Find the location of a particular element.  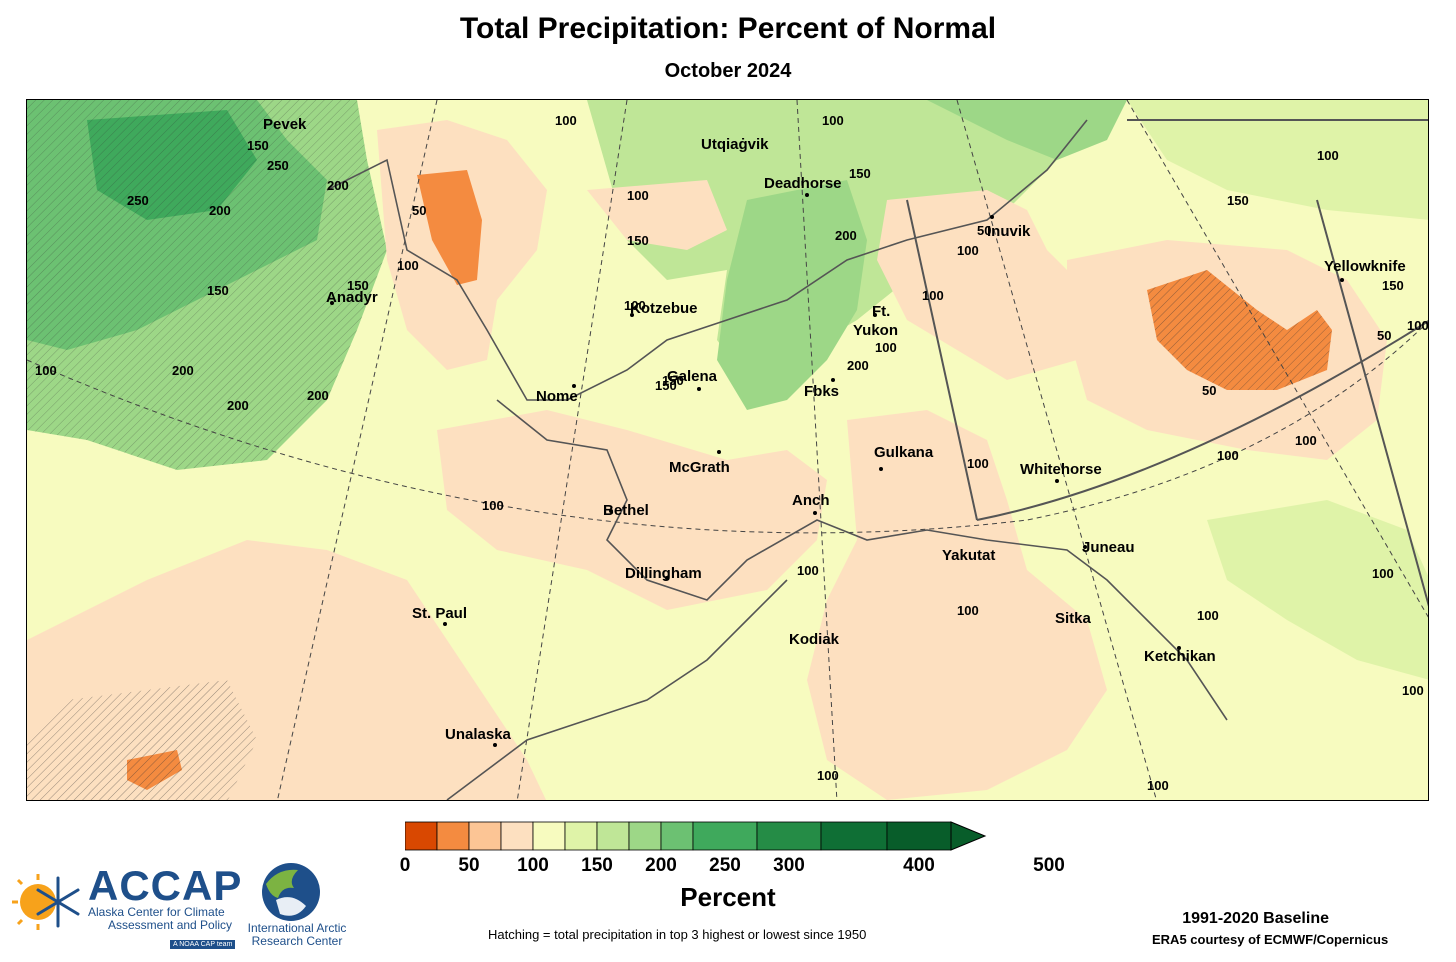

hatch-aleutian is located at coordinates (142, 740).